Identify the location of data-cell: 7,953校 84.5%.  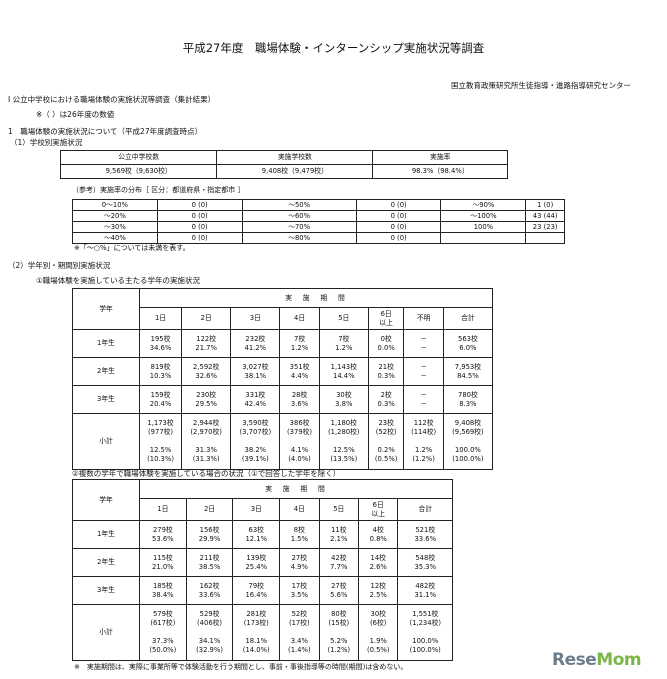
(468, 371).